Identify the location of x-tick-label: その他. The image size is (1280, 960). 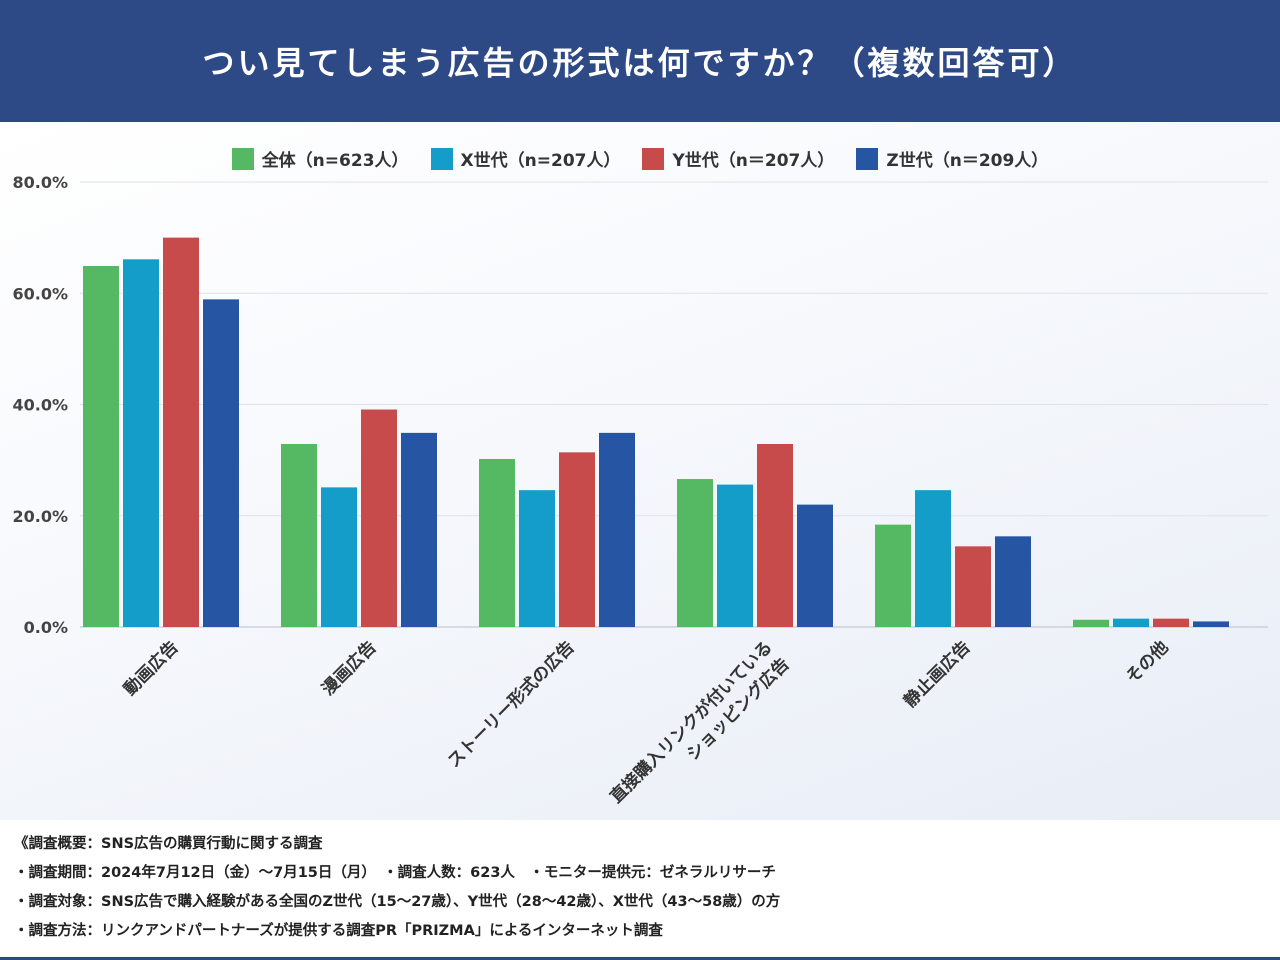
(1147, 662).